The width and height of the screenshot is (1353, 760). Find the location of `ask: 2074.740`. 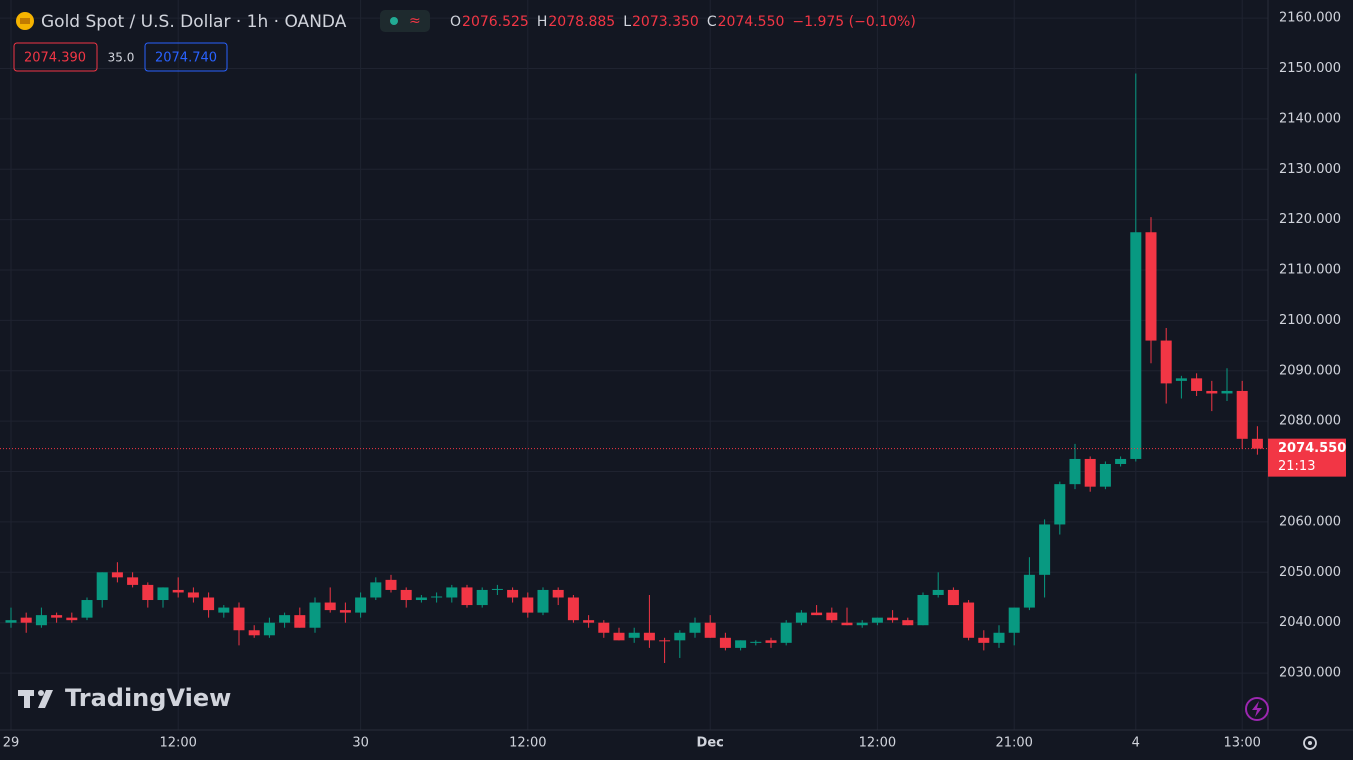

ask: 2074.740 is located at coordinates (186, 58).